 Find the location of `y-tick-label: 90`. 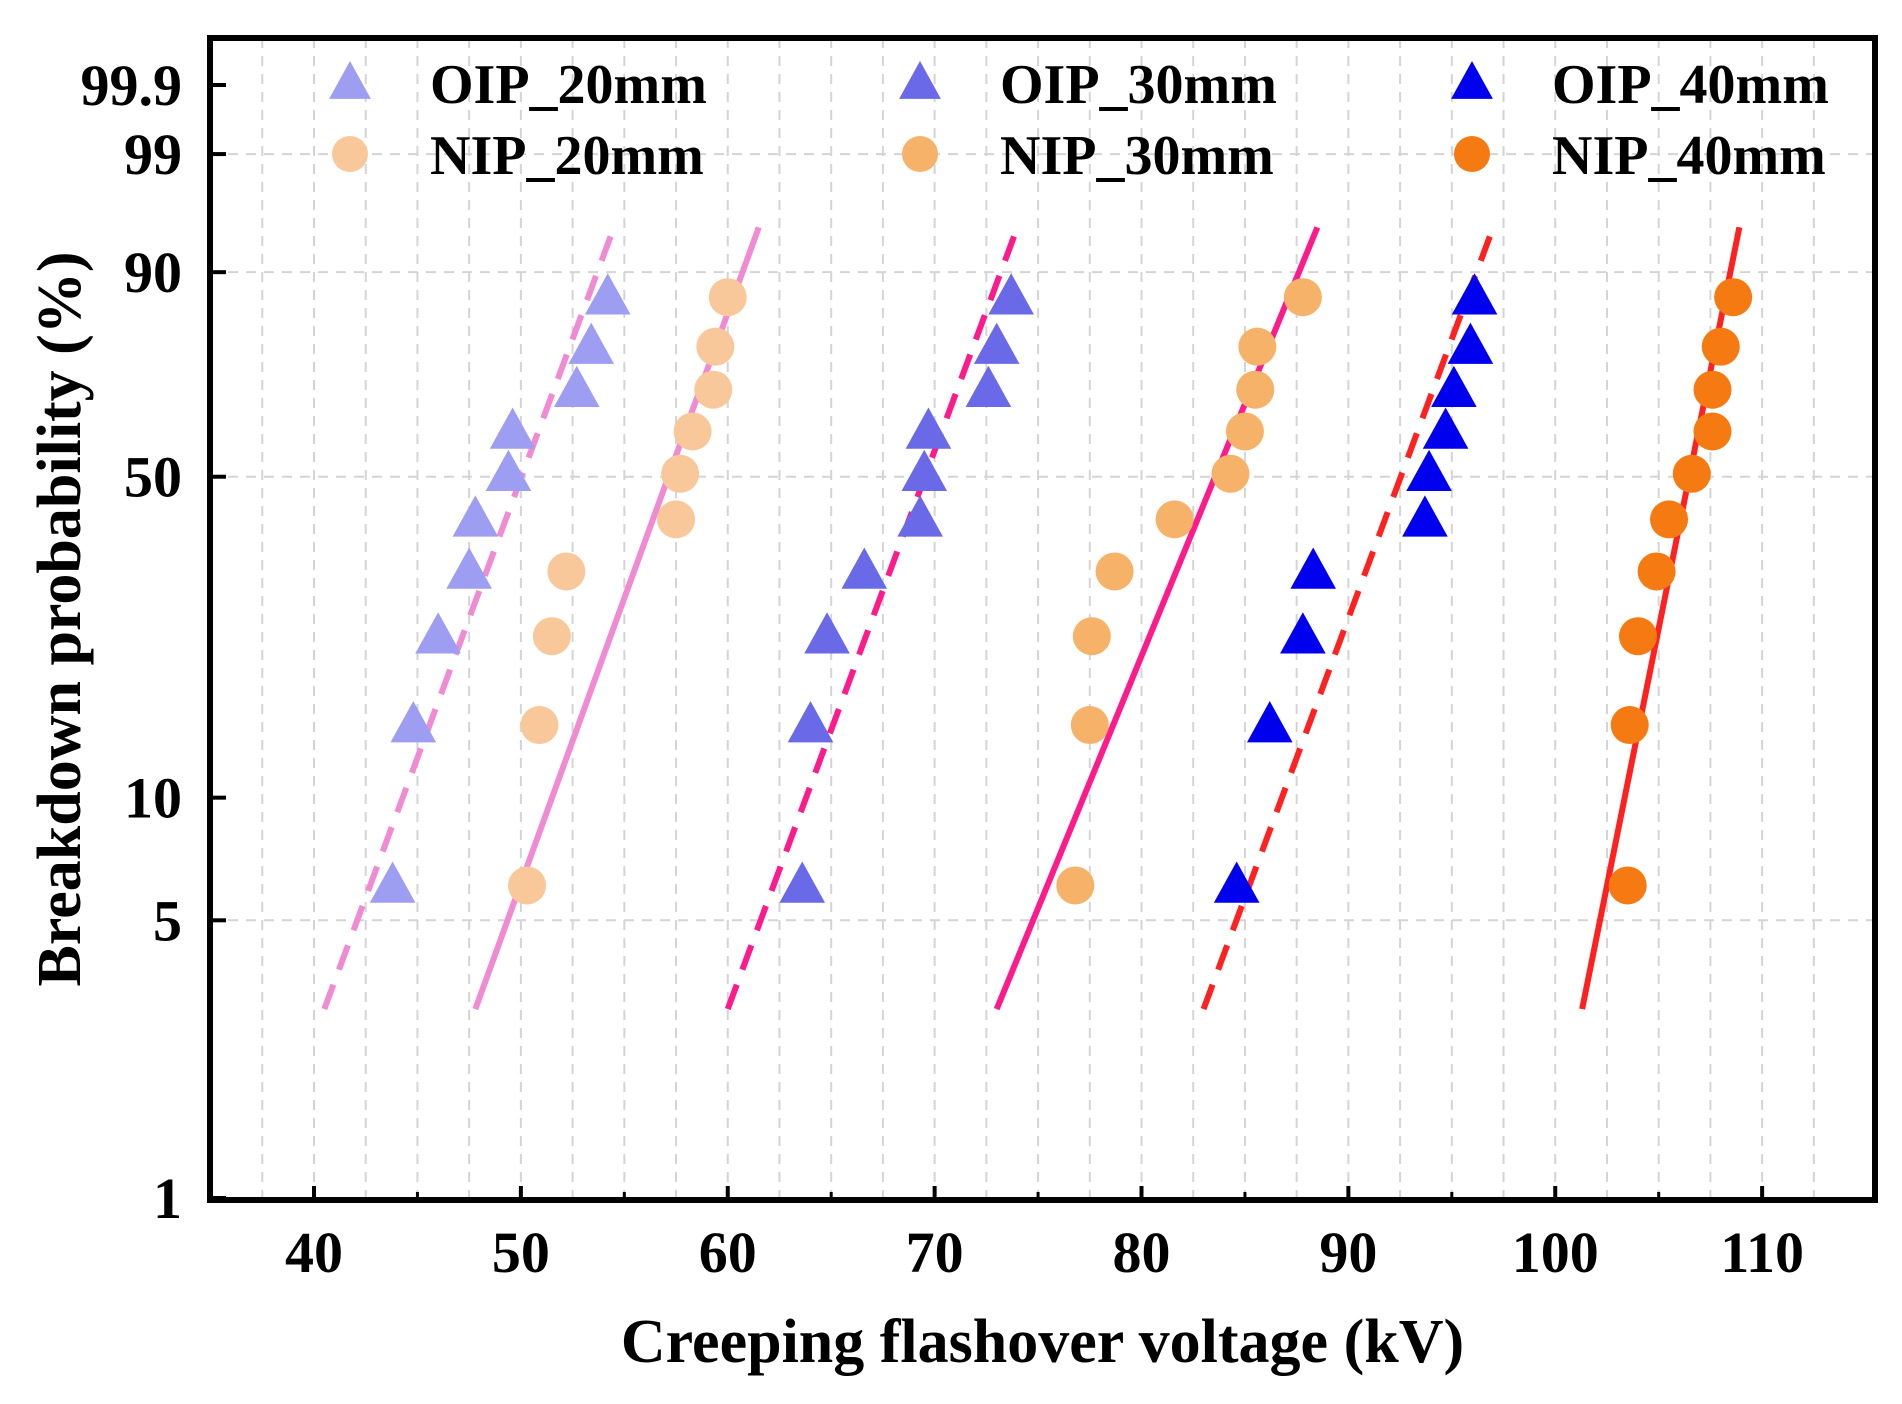

y-tick-label: 90 is located at coordinates (153, 272).